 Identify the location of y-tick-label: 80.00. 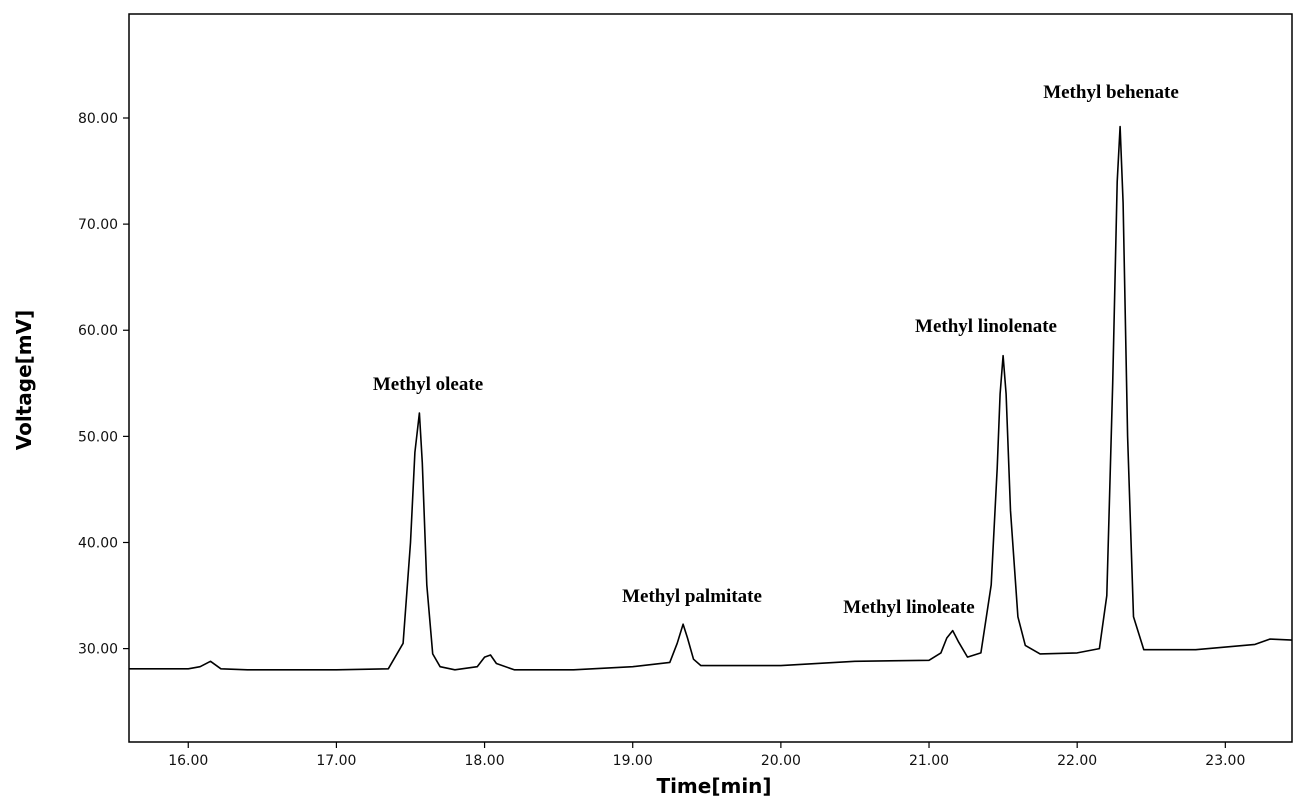
(98, 119).